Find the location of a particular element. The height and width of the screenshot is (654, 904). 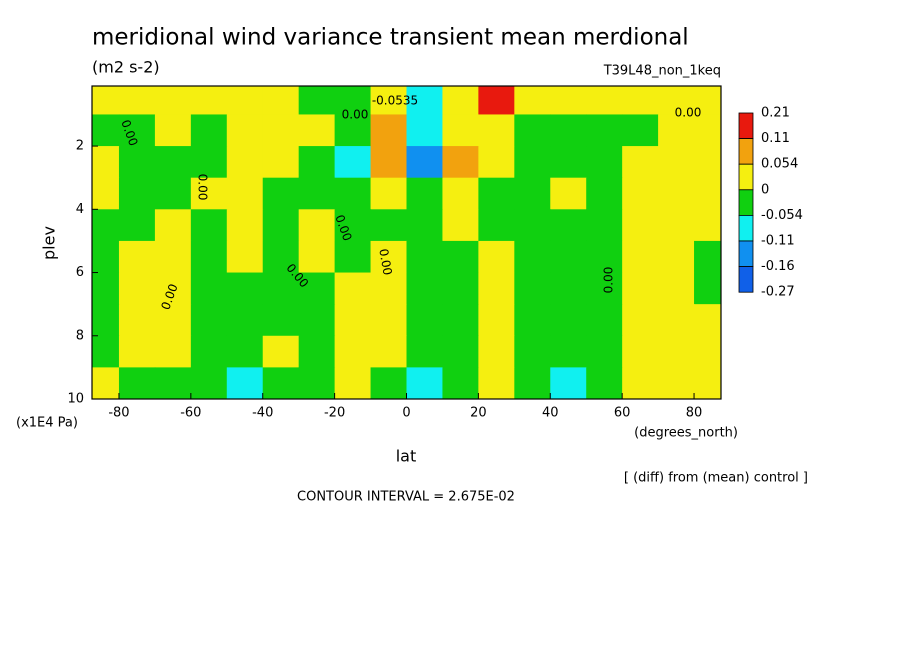

contour-interval: CONTOUR INTERVAL = 2.675E-02 is located at coordinates (406, 497).